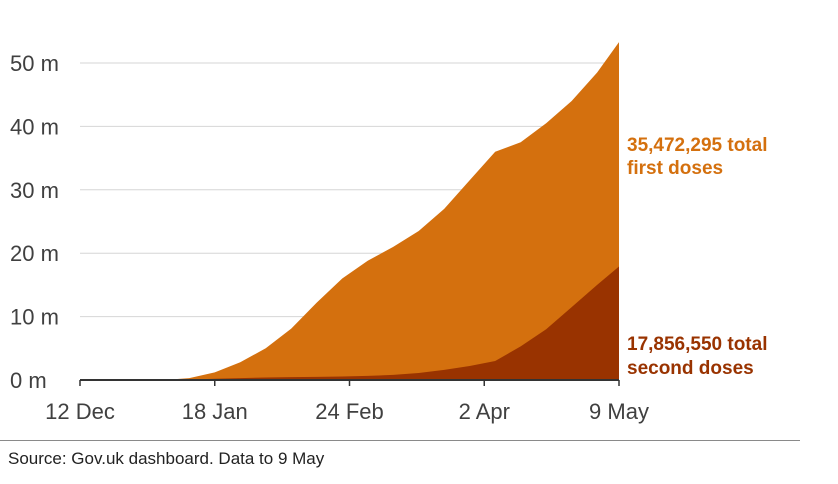 The image size is (838, 484). I want to click on second-doses-annotation-line2: second doses, so click(690, 368).